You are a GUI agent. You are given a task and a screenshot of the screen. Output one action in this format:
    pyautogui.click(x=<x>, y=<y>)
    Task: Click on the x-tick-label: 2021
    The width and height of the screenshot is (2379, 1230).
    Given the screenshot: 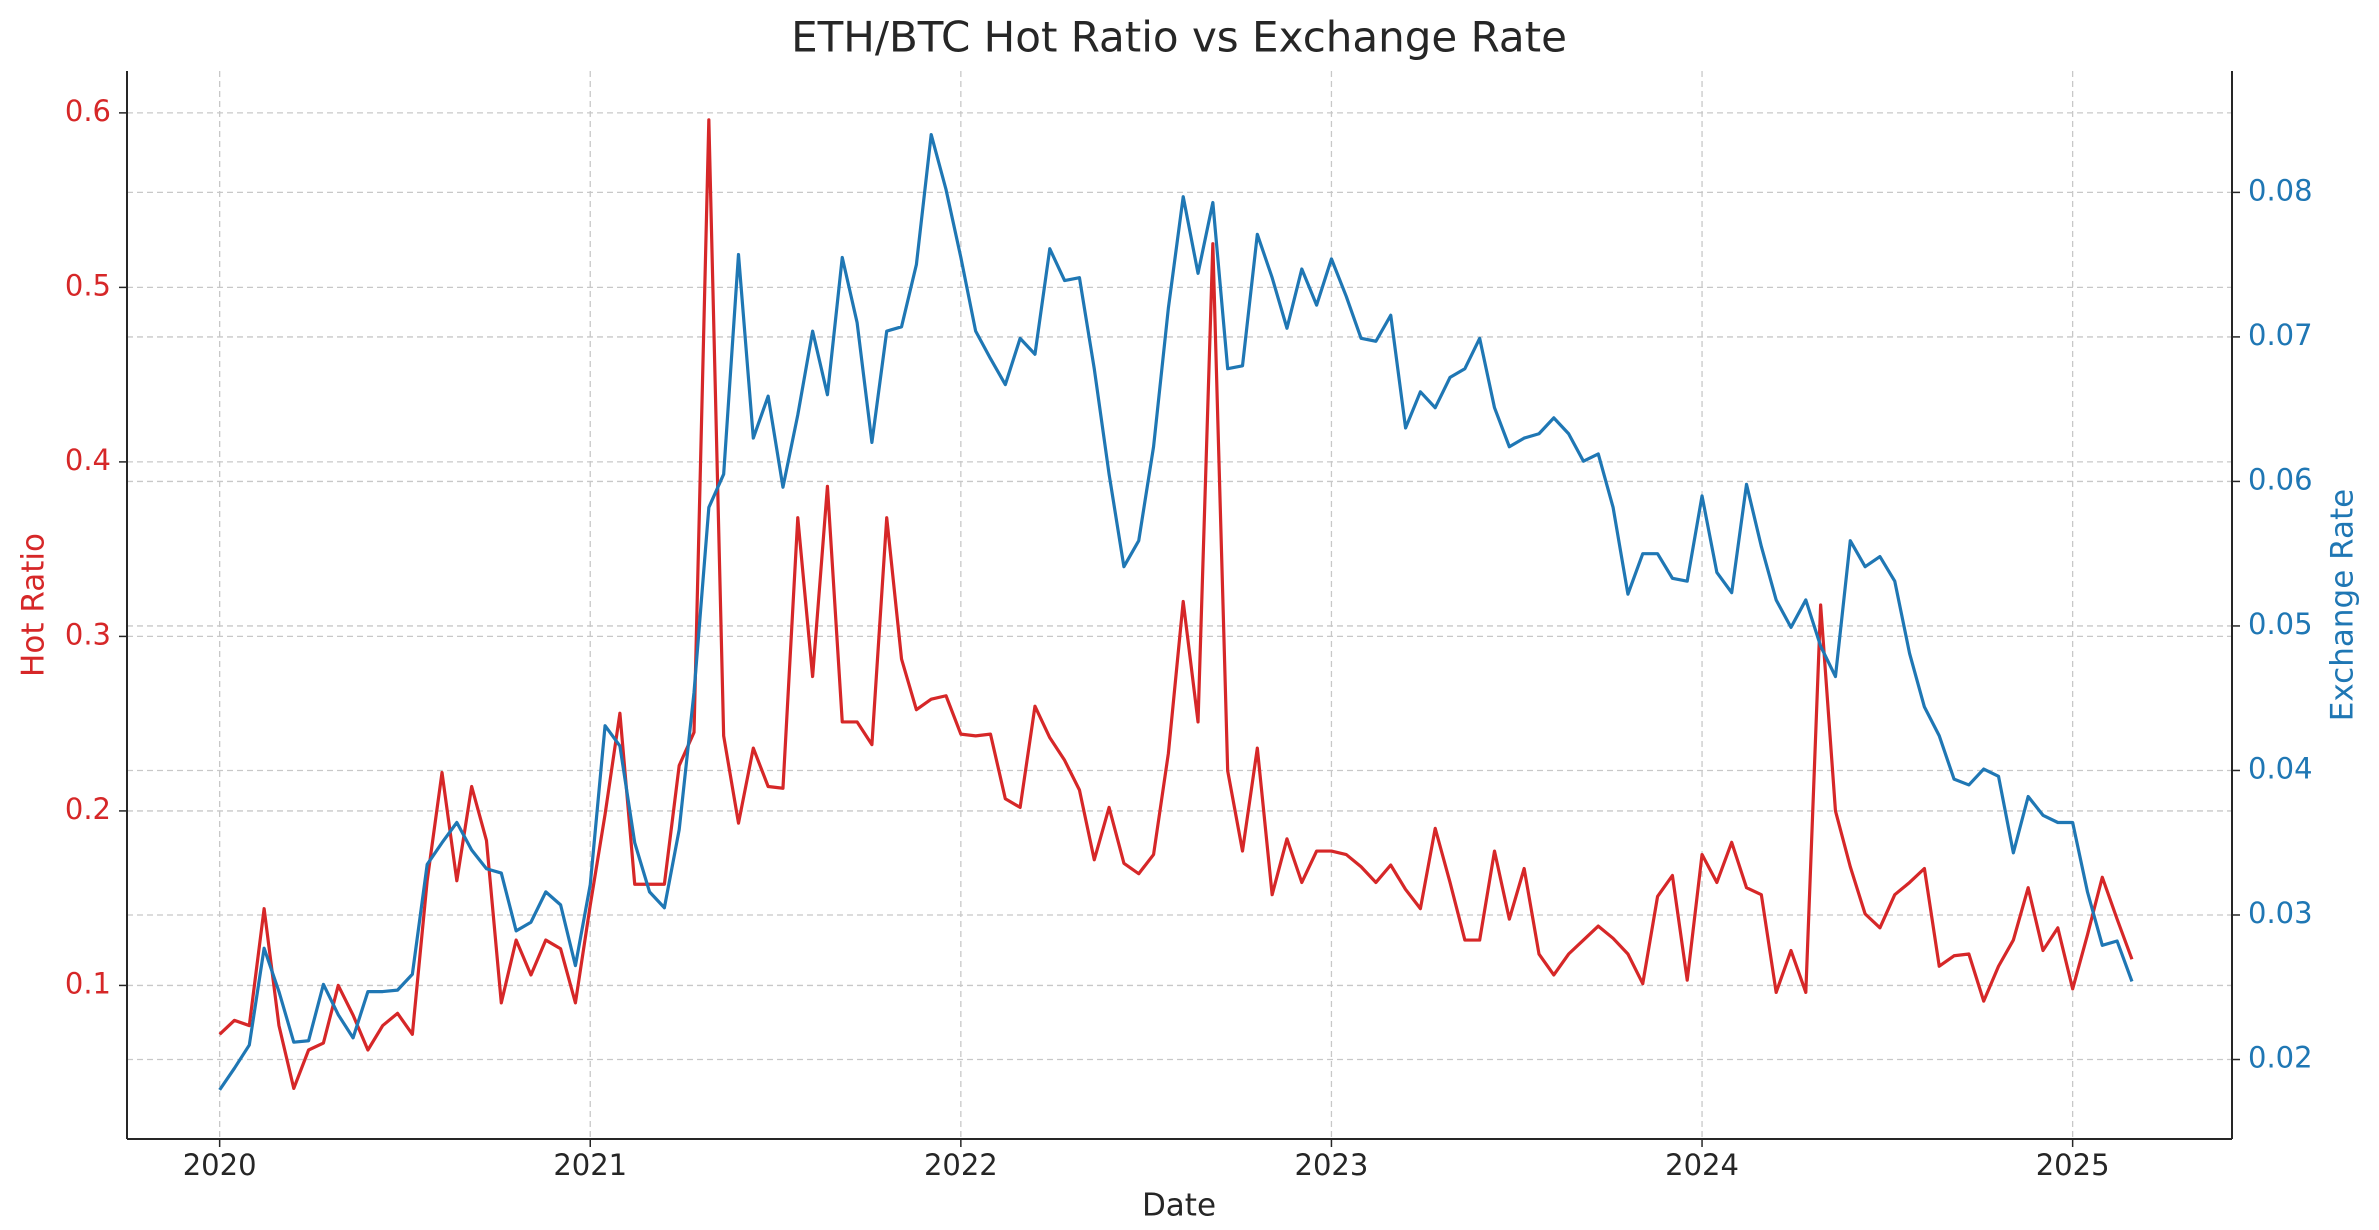 What is the action you would take?
    pyautogui.click(x=590, y=1165)
    